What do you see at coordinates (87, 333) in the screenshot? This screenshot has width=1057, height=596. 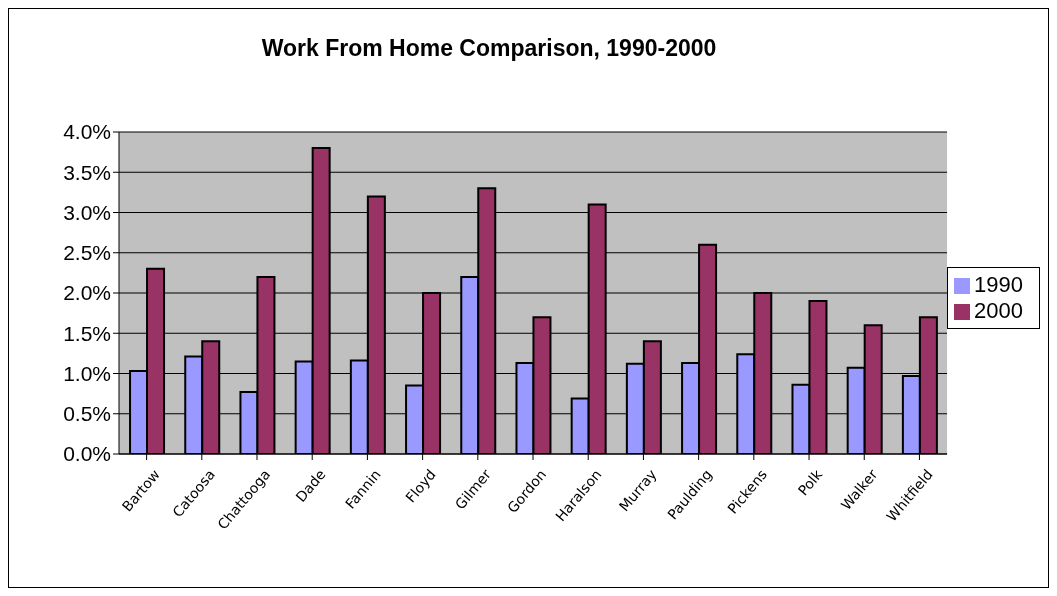 I see `y-tick-label: 1.5%` at bounding box center [87, 333].